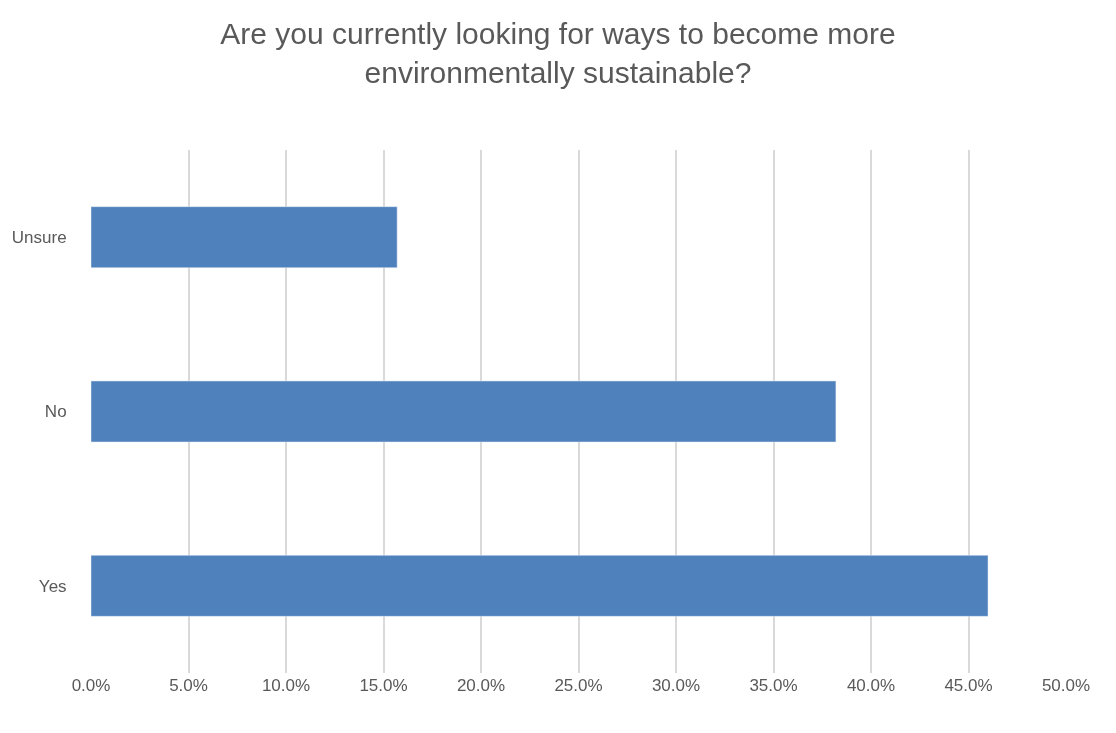 The height and width of the screenshot is (733, 1116). What do you see at coordinates (578, 685) in the screenshot?
I see `x-tick-label: 25.0%` at bounding box center [578, 685].